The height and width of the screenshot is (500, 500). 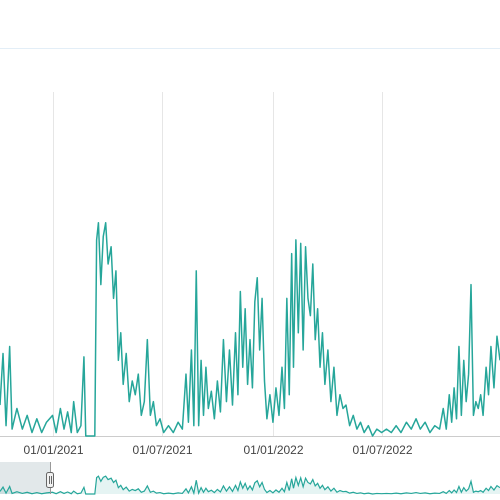 What do you see at coordinates (162, 450) in the screenshot?
I see `x-tick-label-1: 01/07/2021` at bounding box center [162, 450].